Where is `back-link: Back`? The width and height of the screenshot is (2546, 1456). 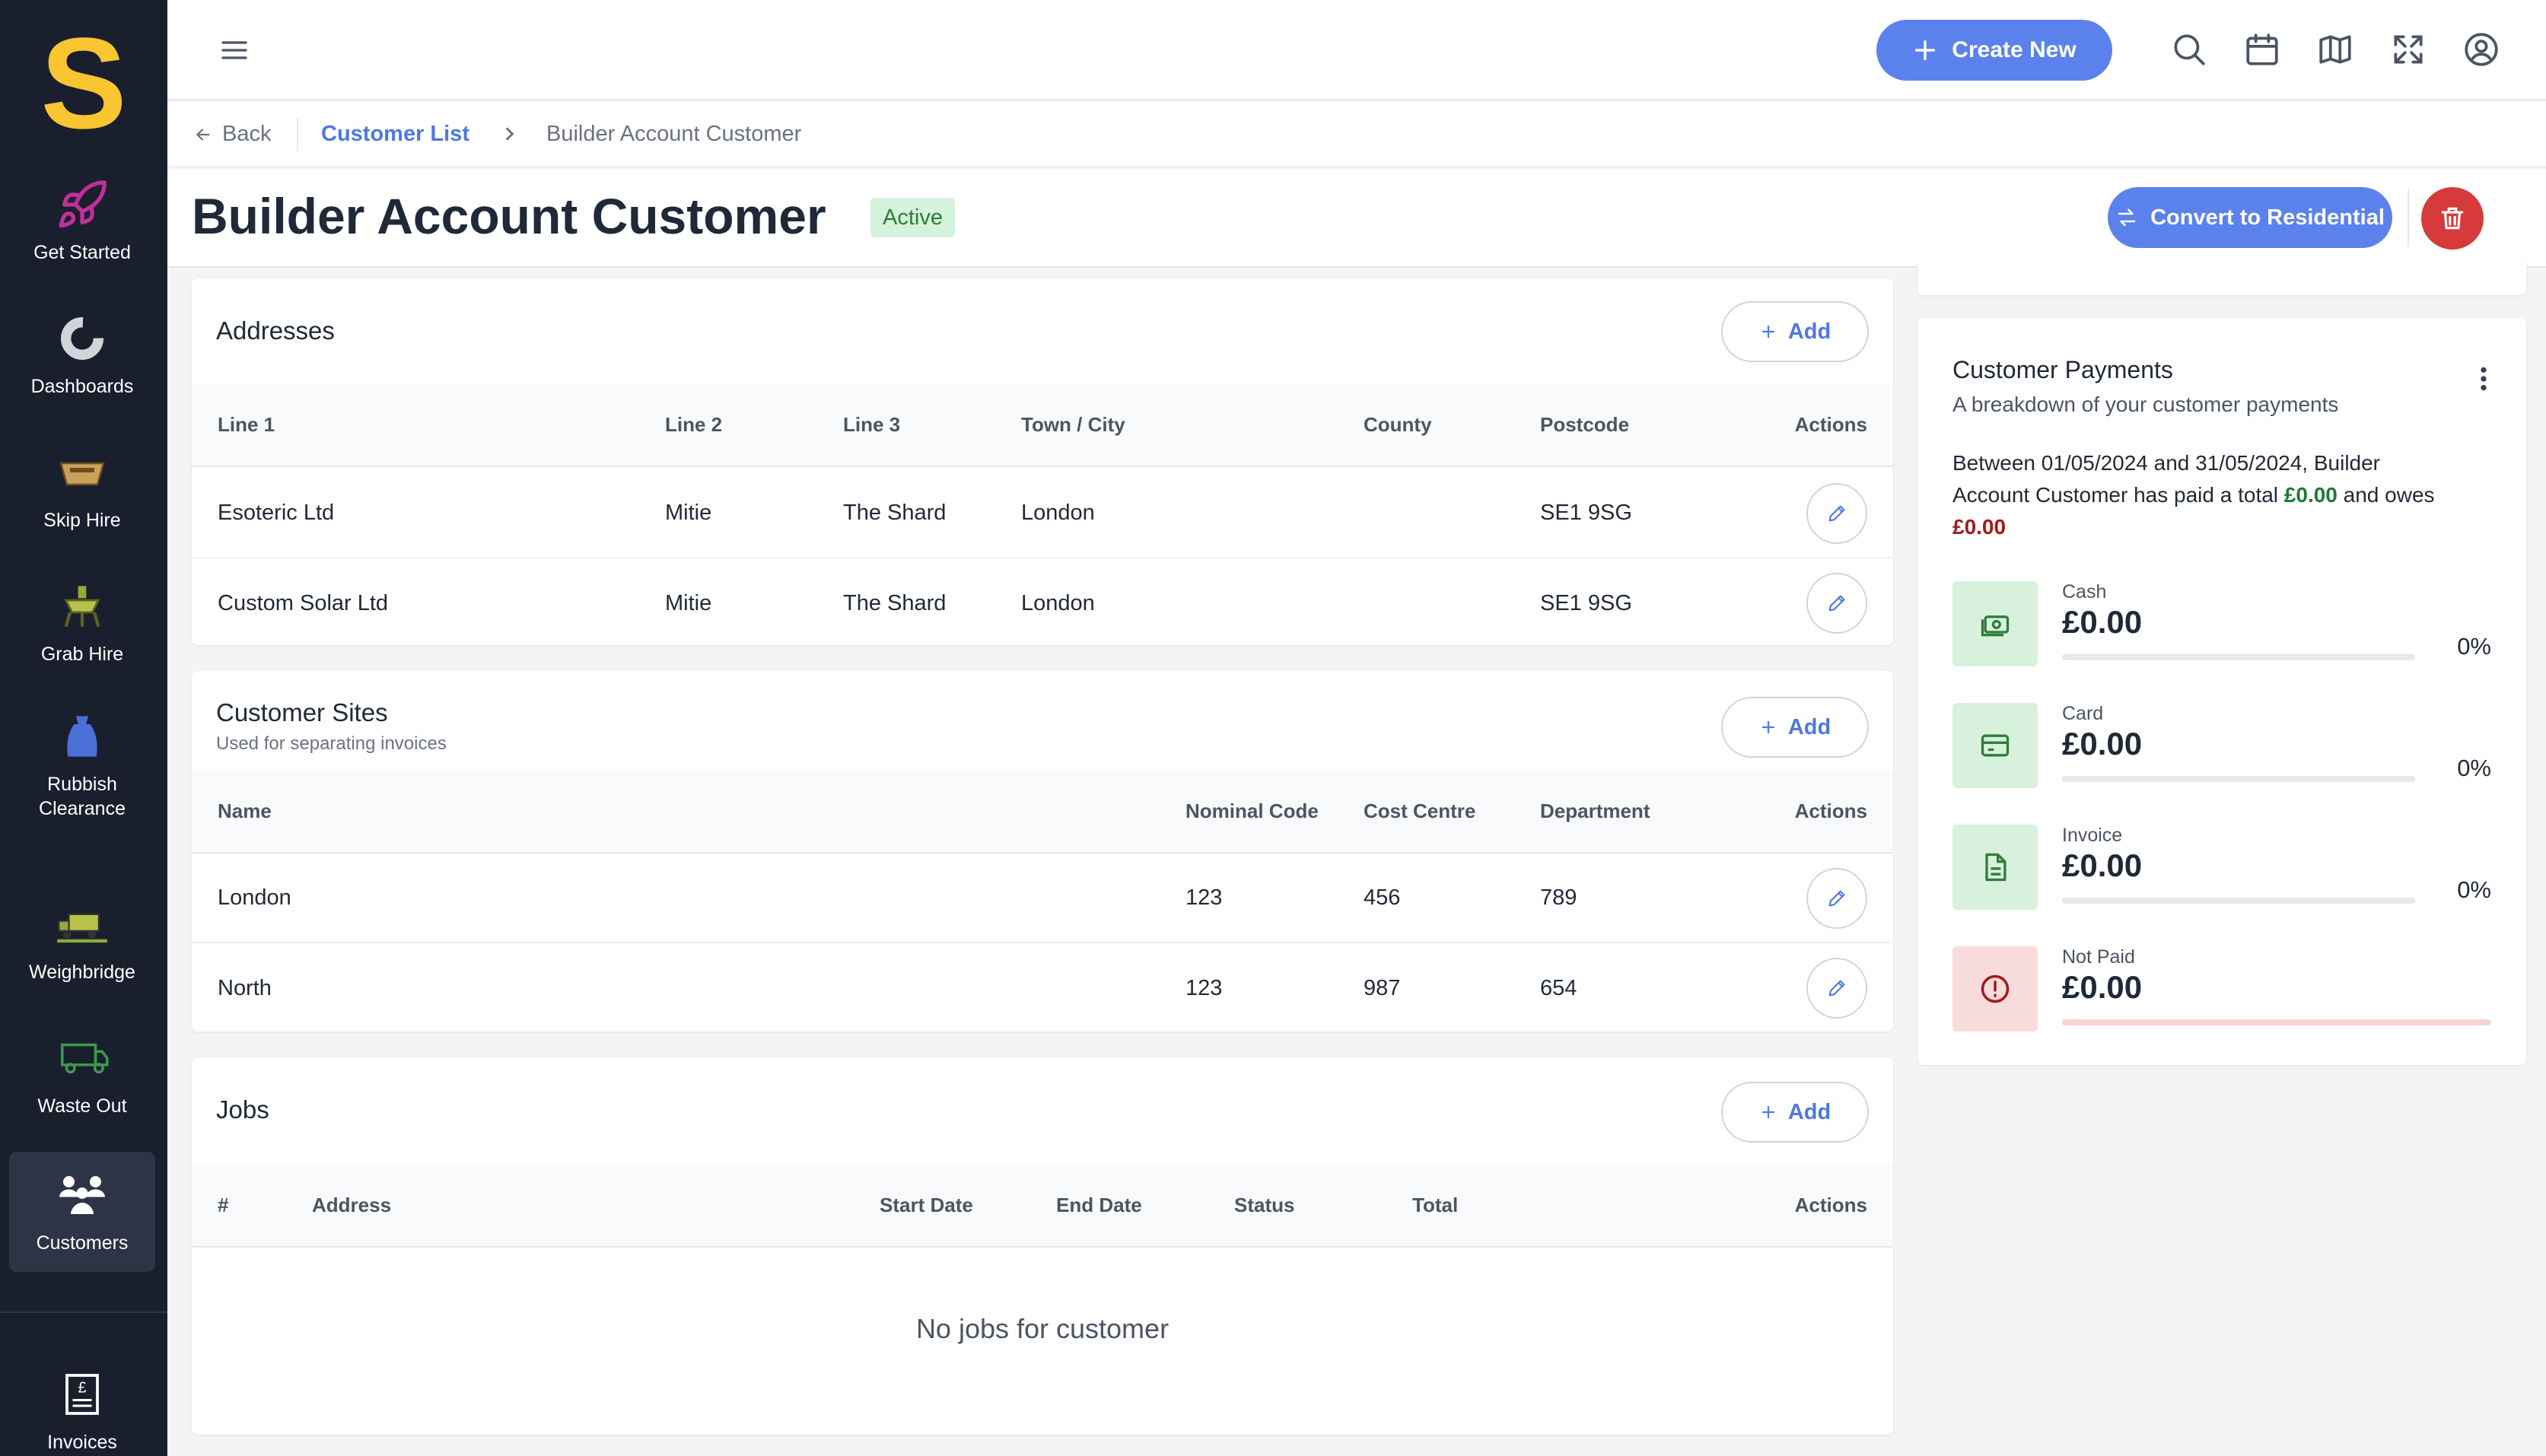
back-link: Back is located at coordinates (232, 134).